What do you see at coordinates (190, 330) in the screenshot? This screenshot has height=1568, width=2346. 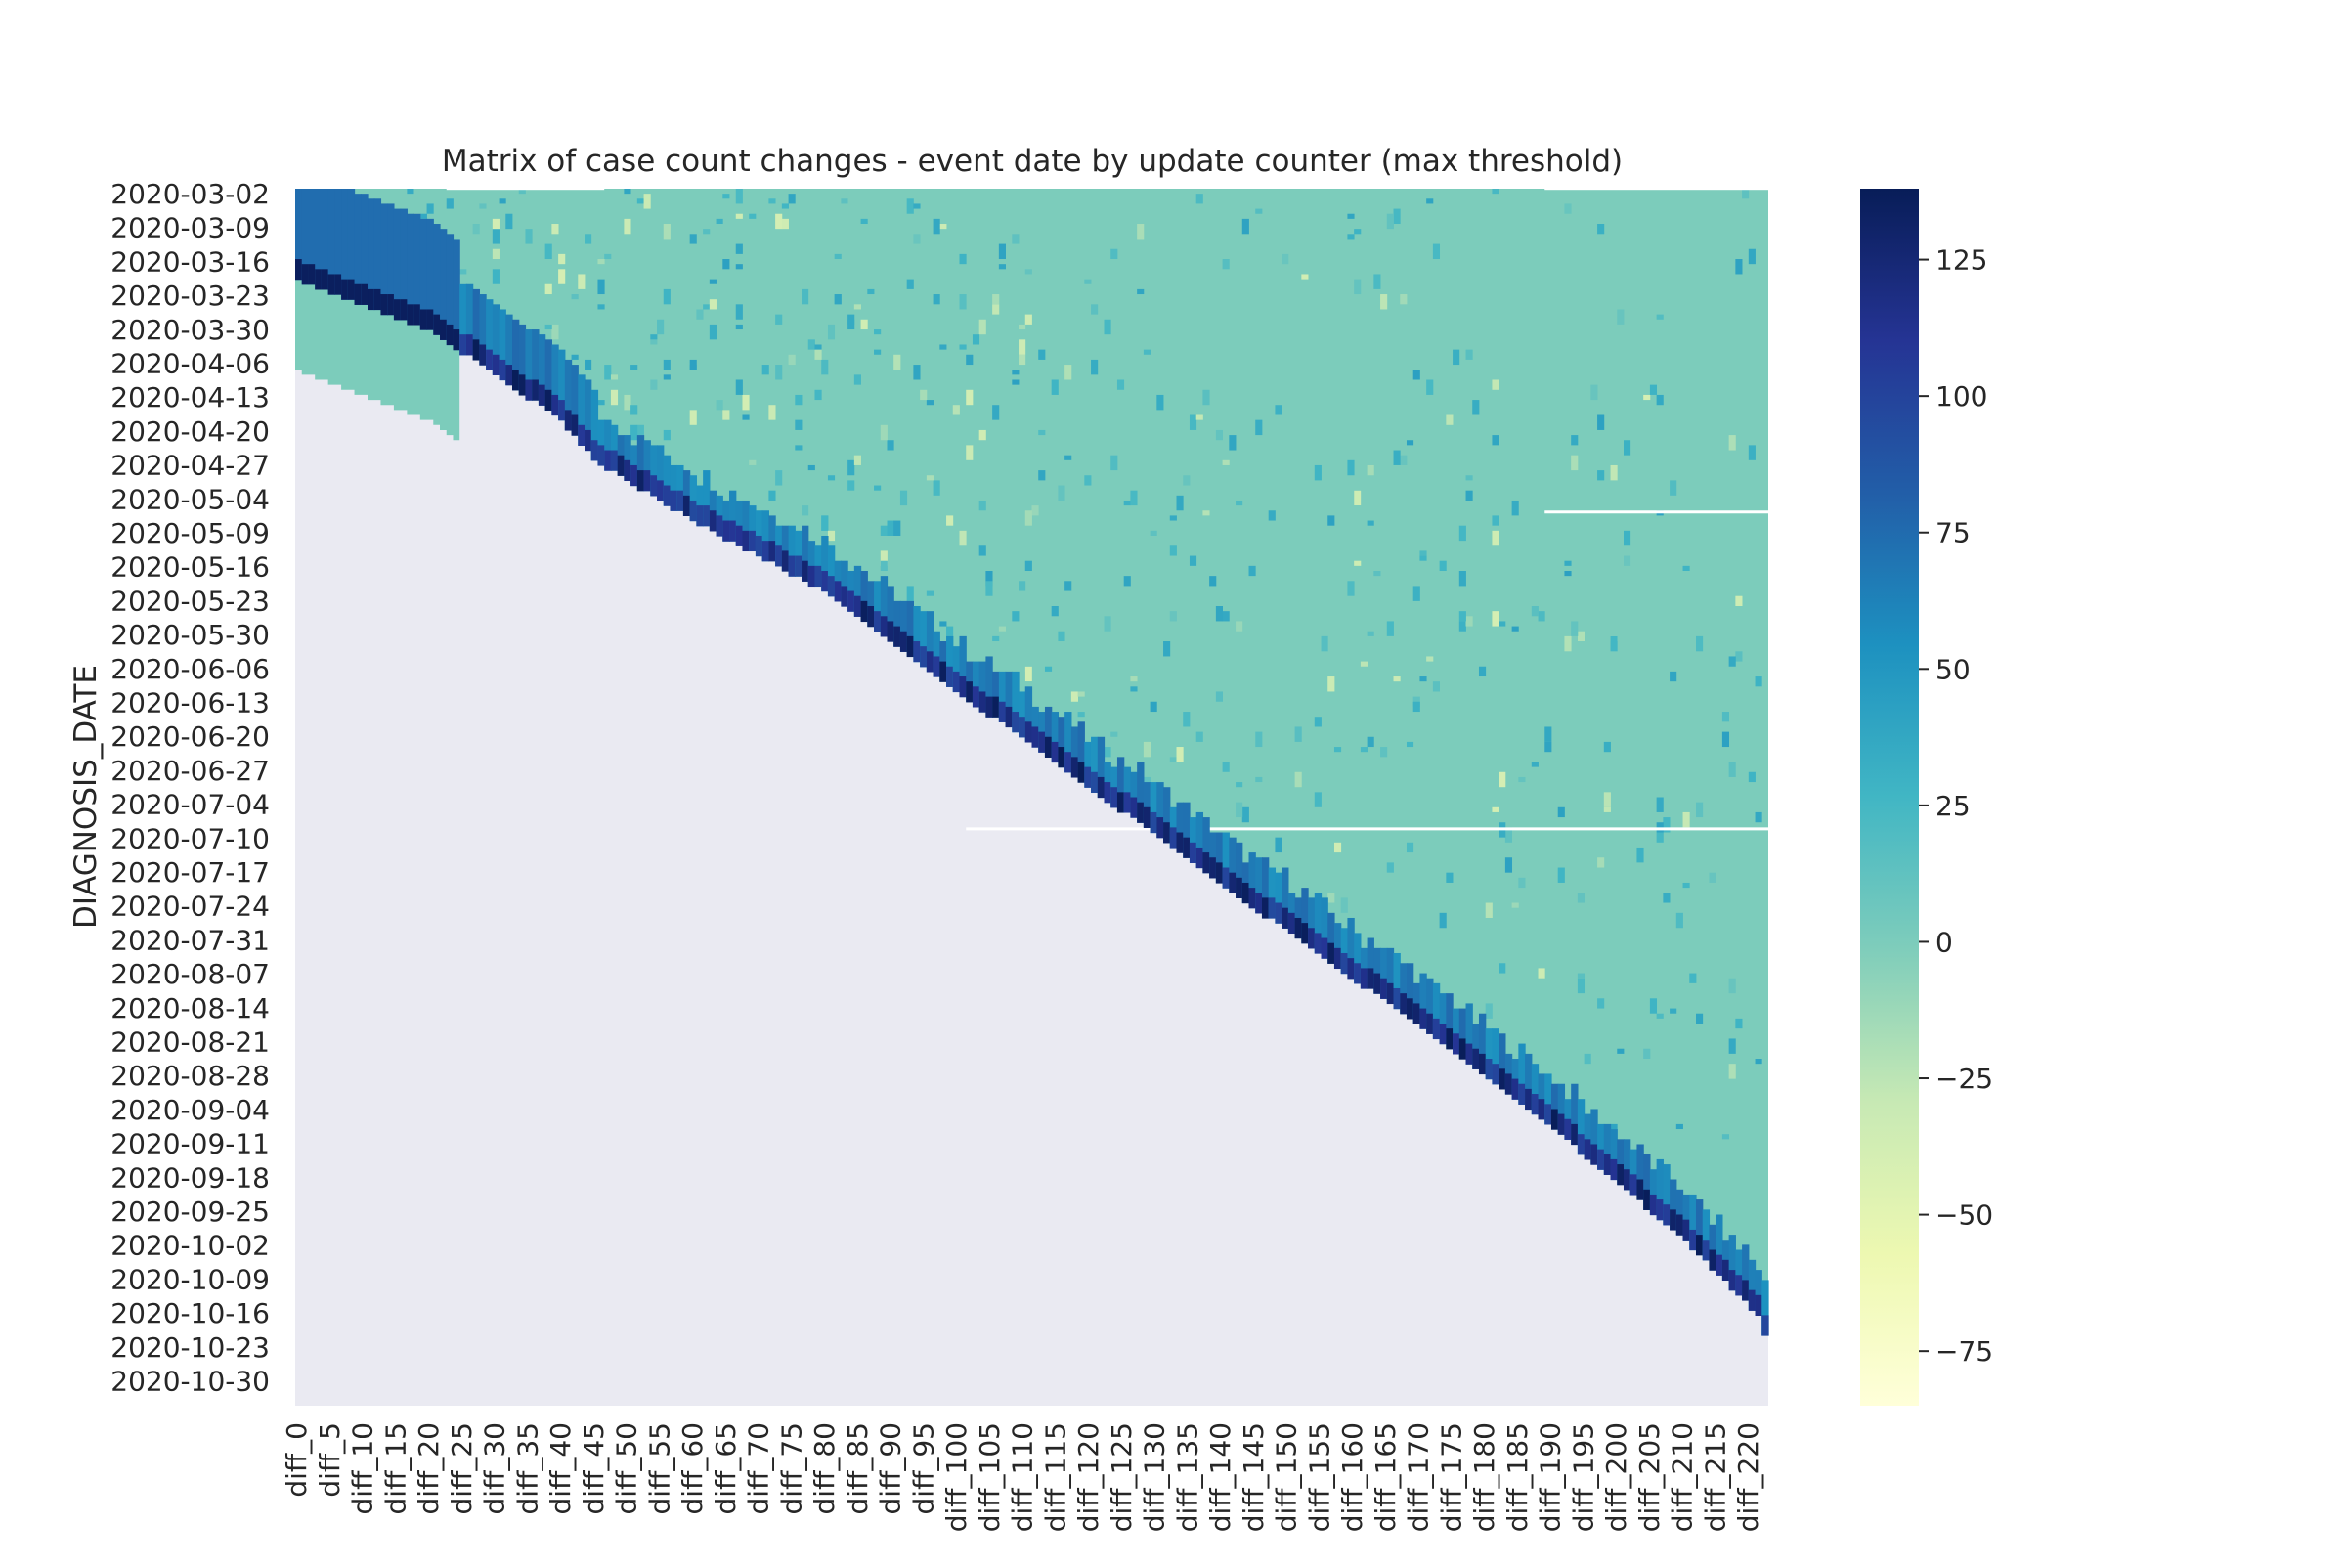 I see `y-tick-label: 2020-03-30` at bounding box center [190, 330].